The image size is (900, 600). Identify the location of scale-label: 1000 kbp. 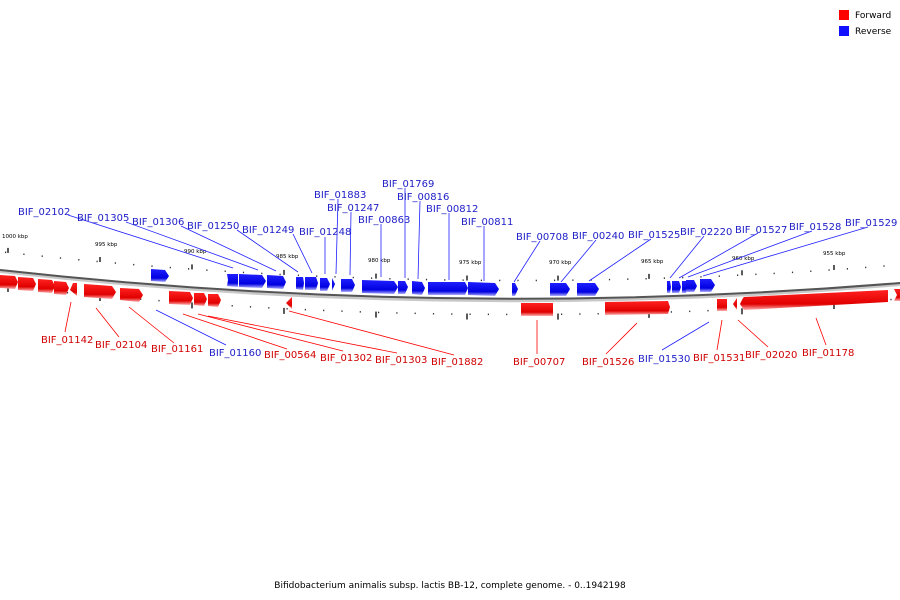
(15, 237).